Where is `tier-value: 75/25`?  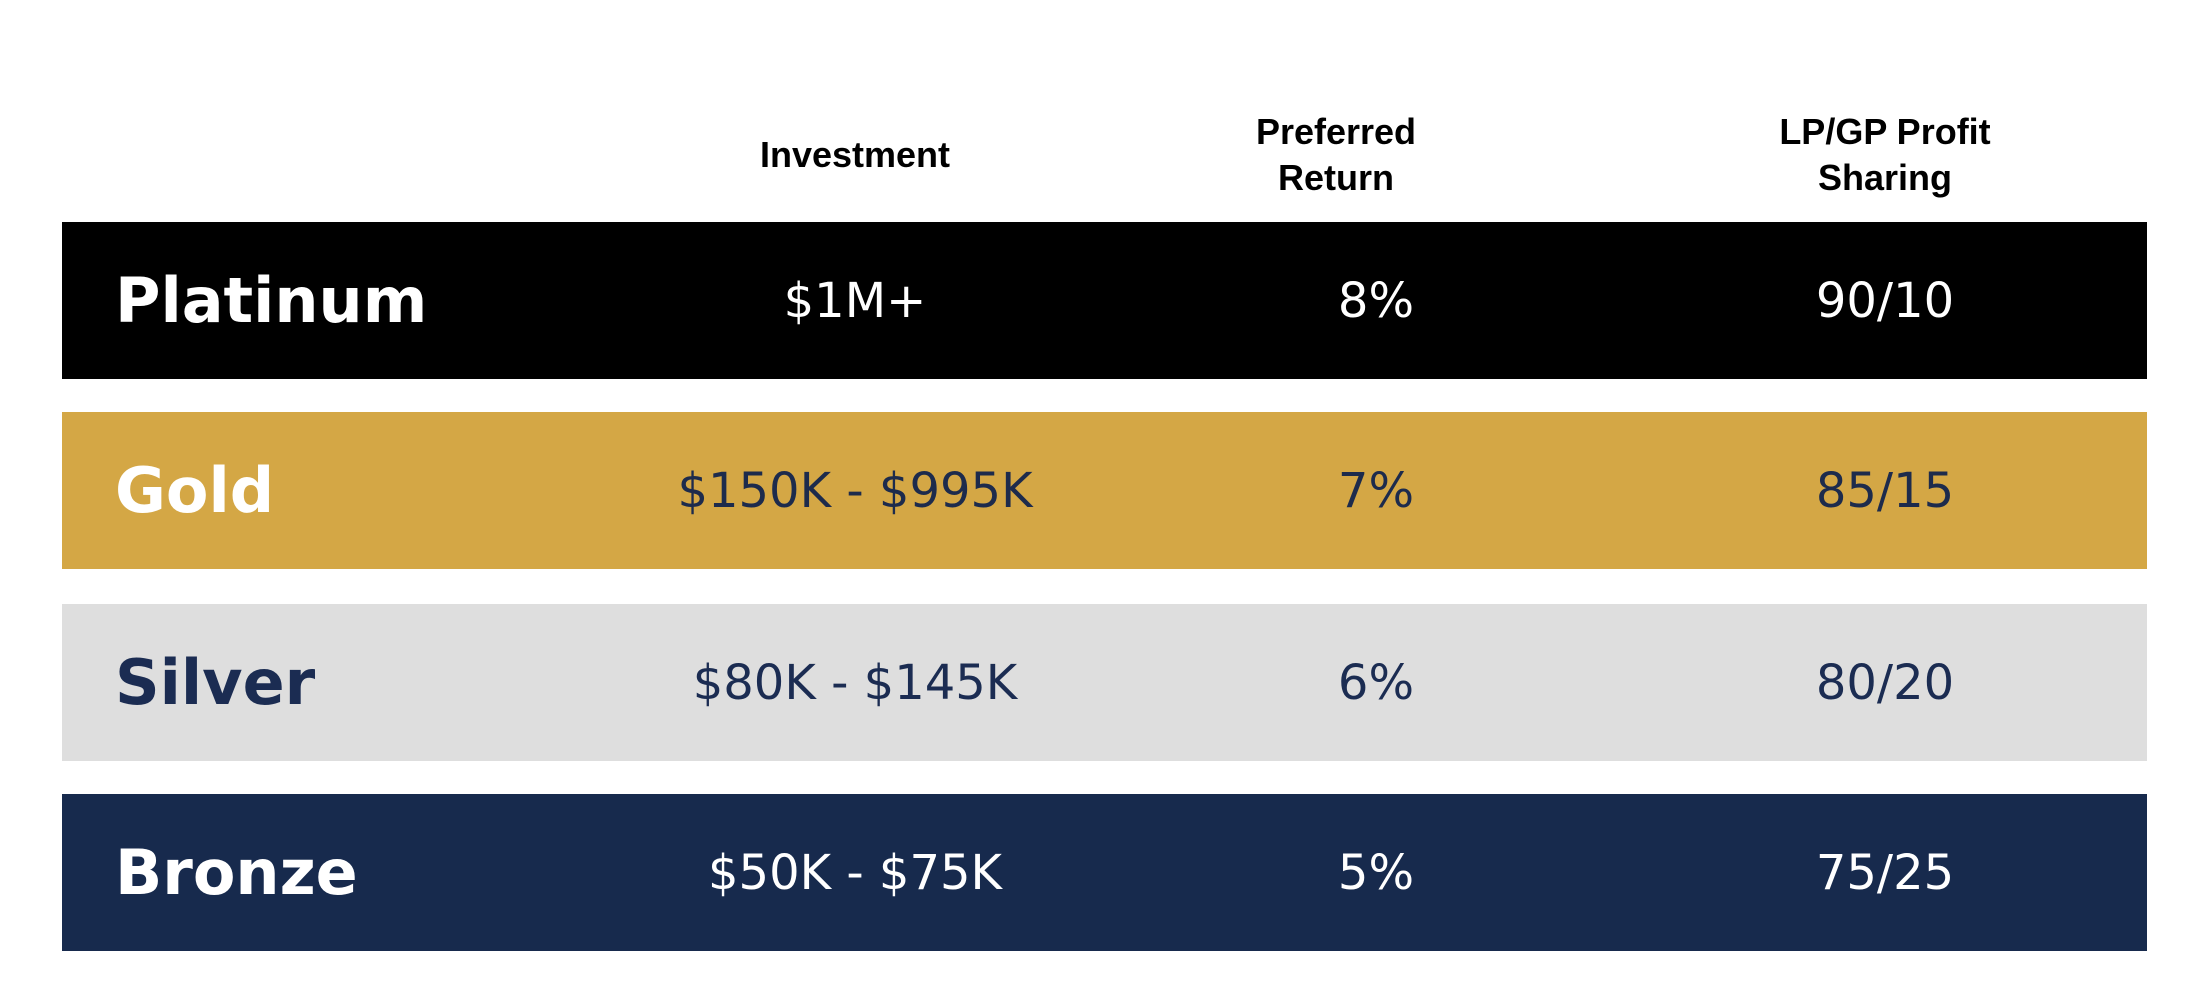 tier-value: 75/25 is located at coordinates (1885, 872).